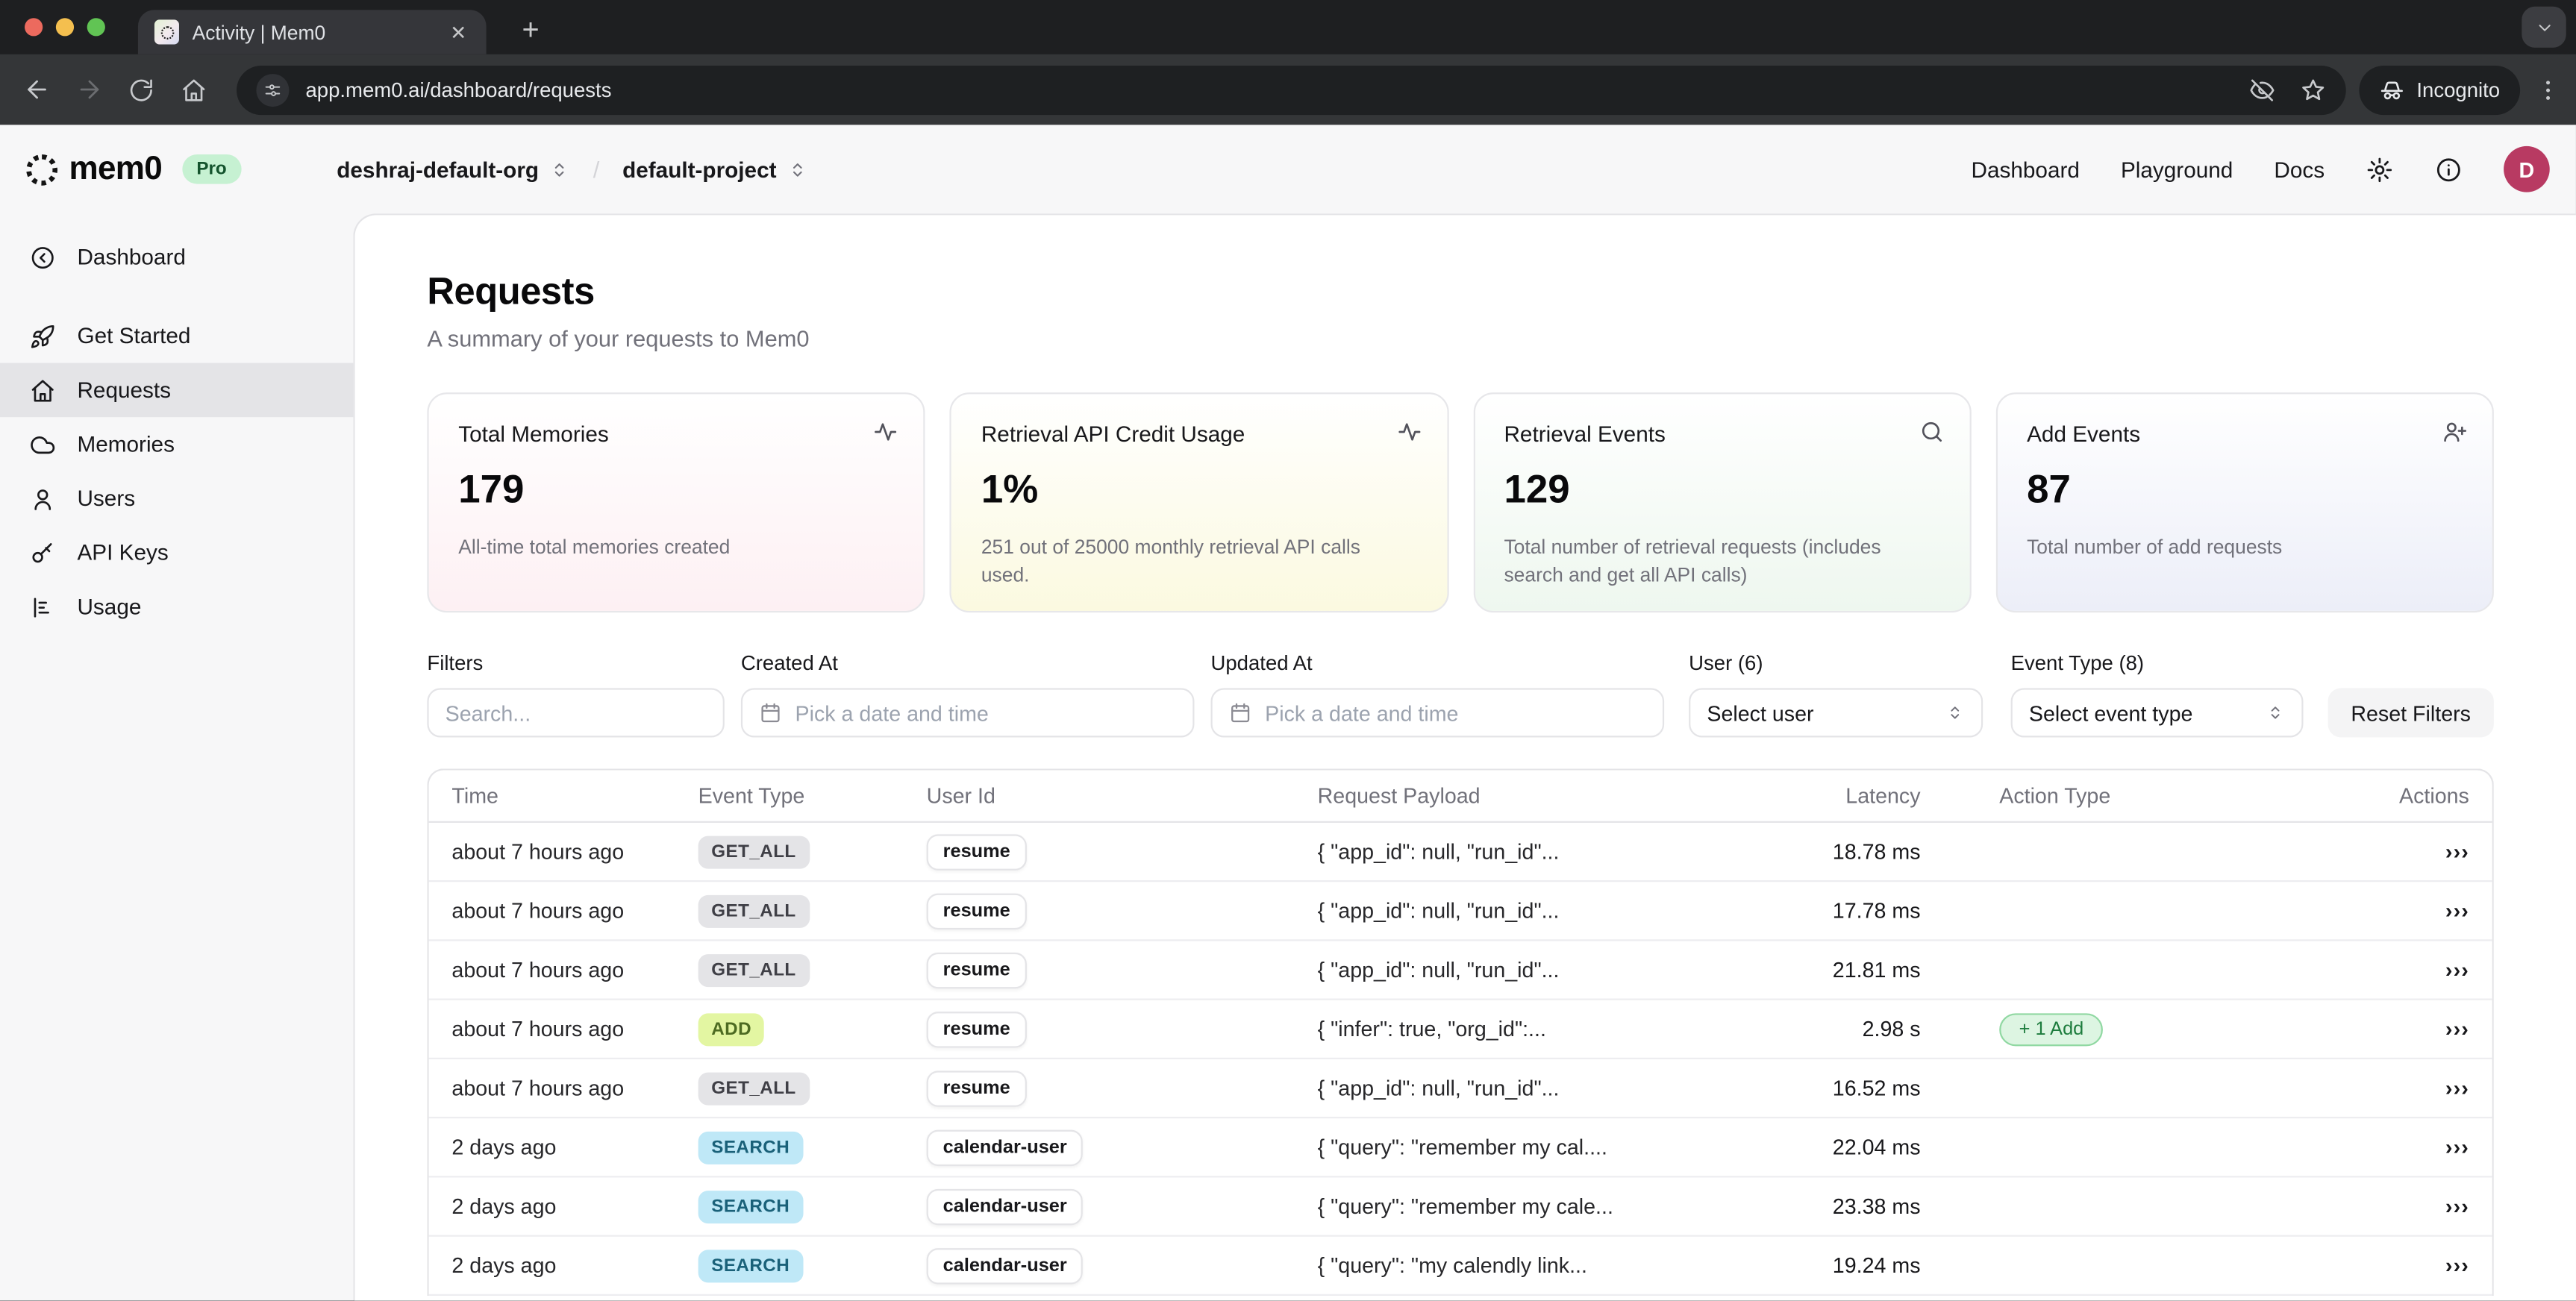 The image size is (2576, 1301). What do you see at coordinates (1876, 851) in the screenshot?
I see `row-latency: 18.78 ms` at bounding box center [1876, 851].